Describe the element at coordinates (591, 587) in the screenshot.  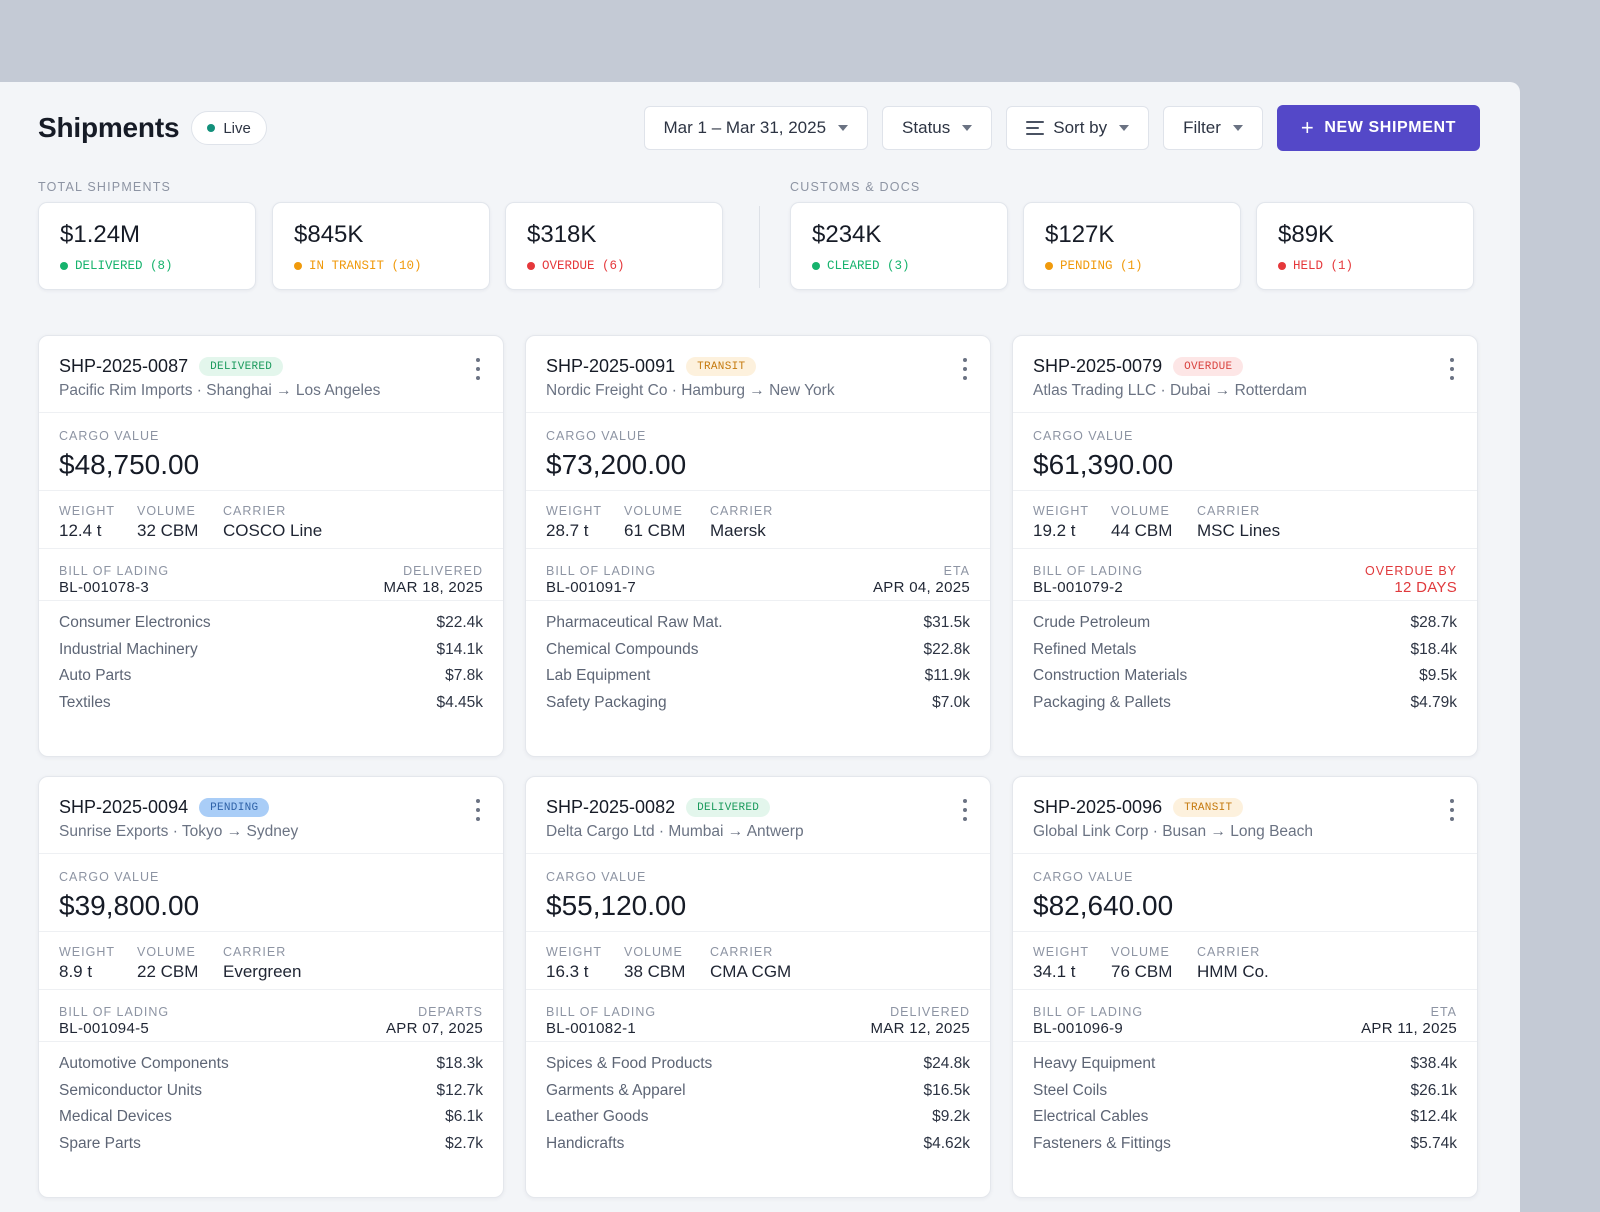
I see `bol-number: BL-001091-7` at that location.